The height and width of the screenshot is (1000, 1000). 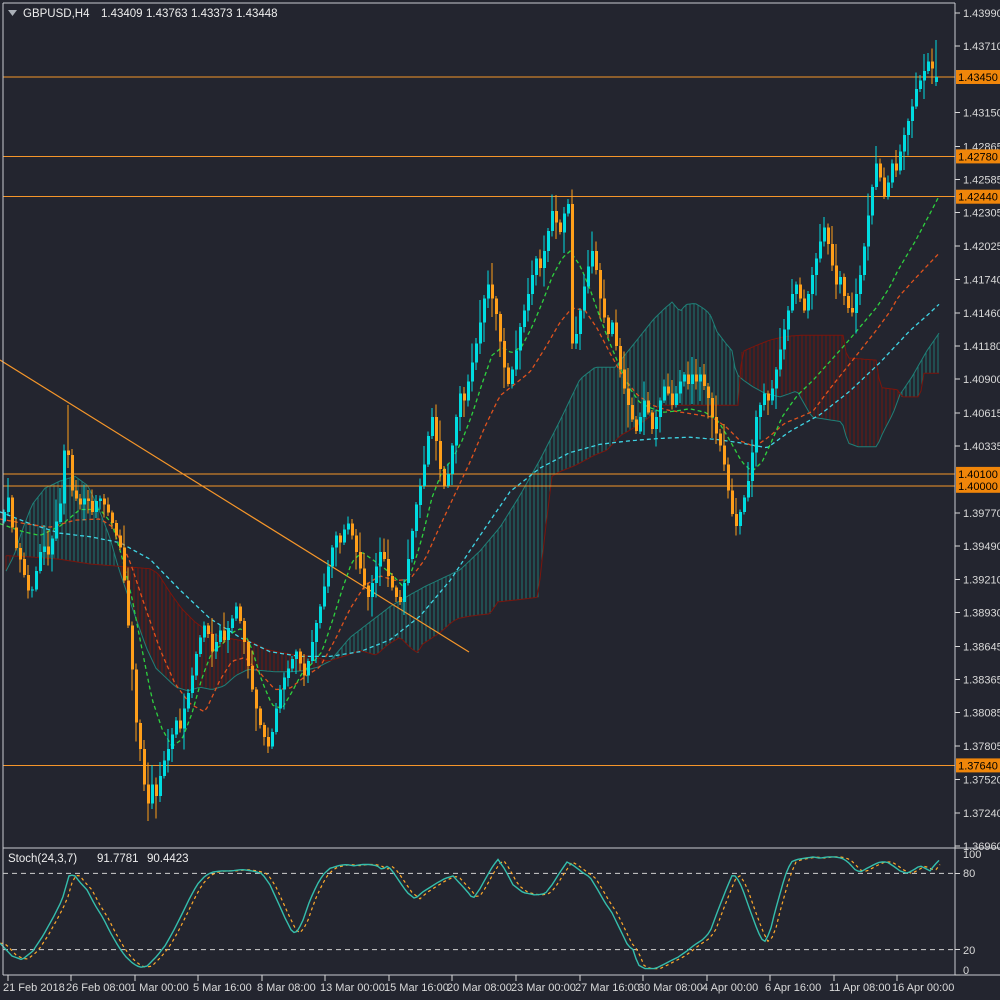 I want to click on svg-text: 1.37640, so click(x=978, y=766).